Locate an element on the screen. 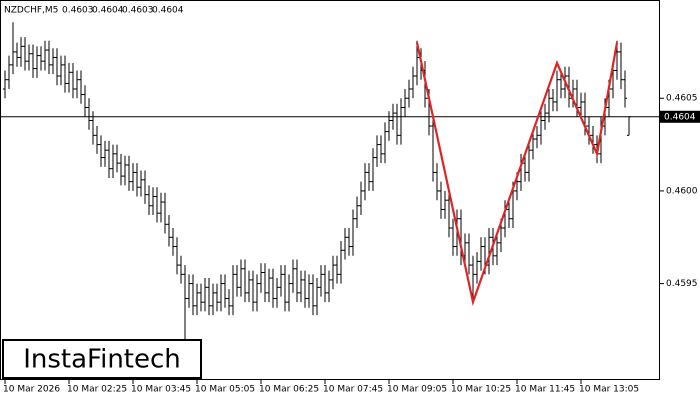 The height and width of the screenshot is (400, 700). logo-box is located at coordinates (102, 359).